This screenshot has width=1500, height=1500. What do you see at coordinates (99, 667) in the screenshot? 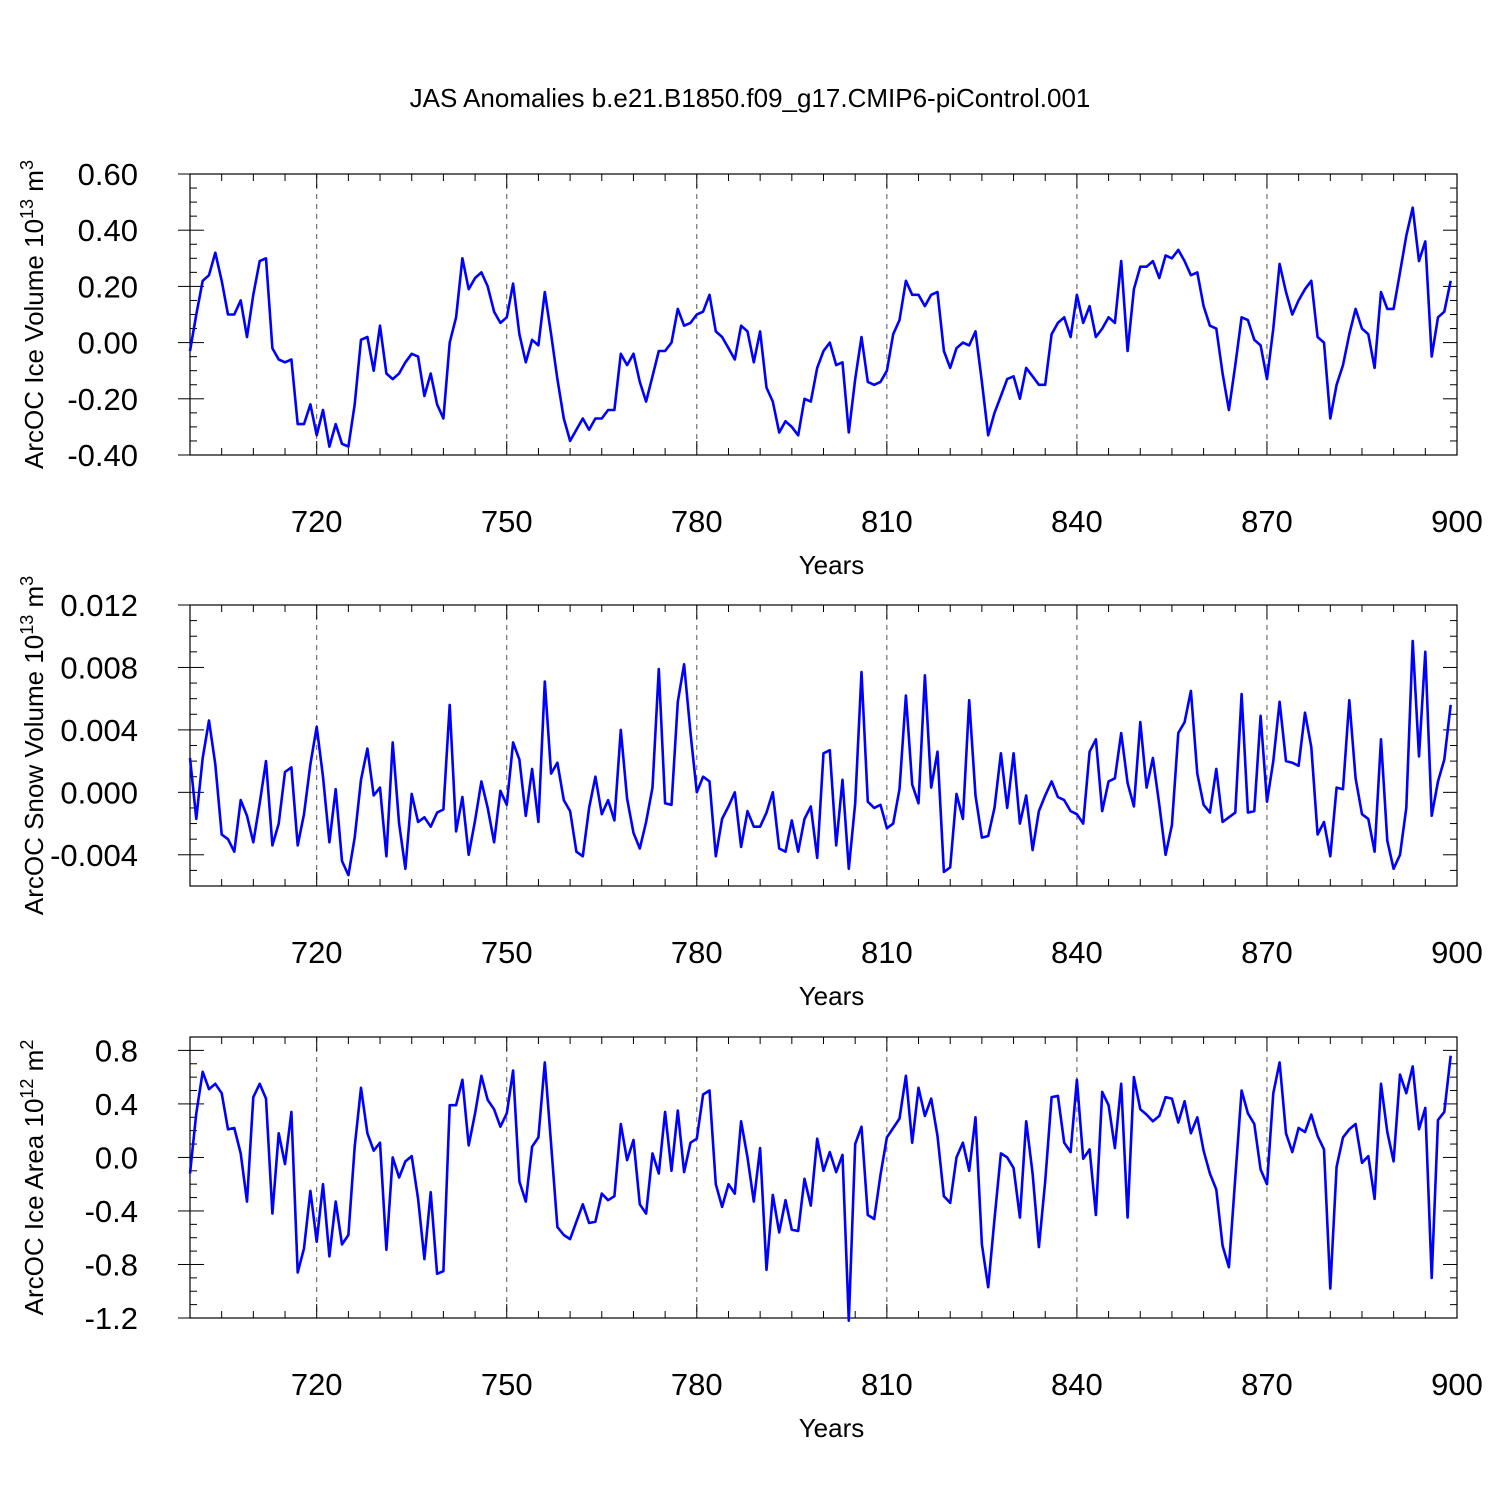
I see `y-tick-label: 0.008` at bounding box center [99, 667].